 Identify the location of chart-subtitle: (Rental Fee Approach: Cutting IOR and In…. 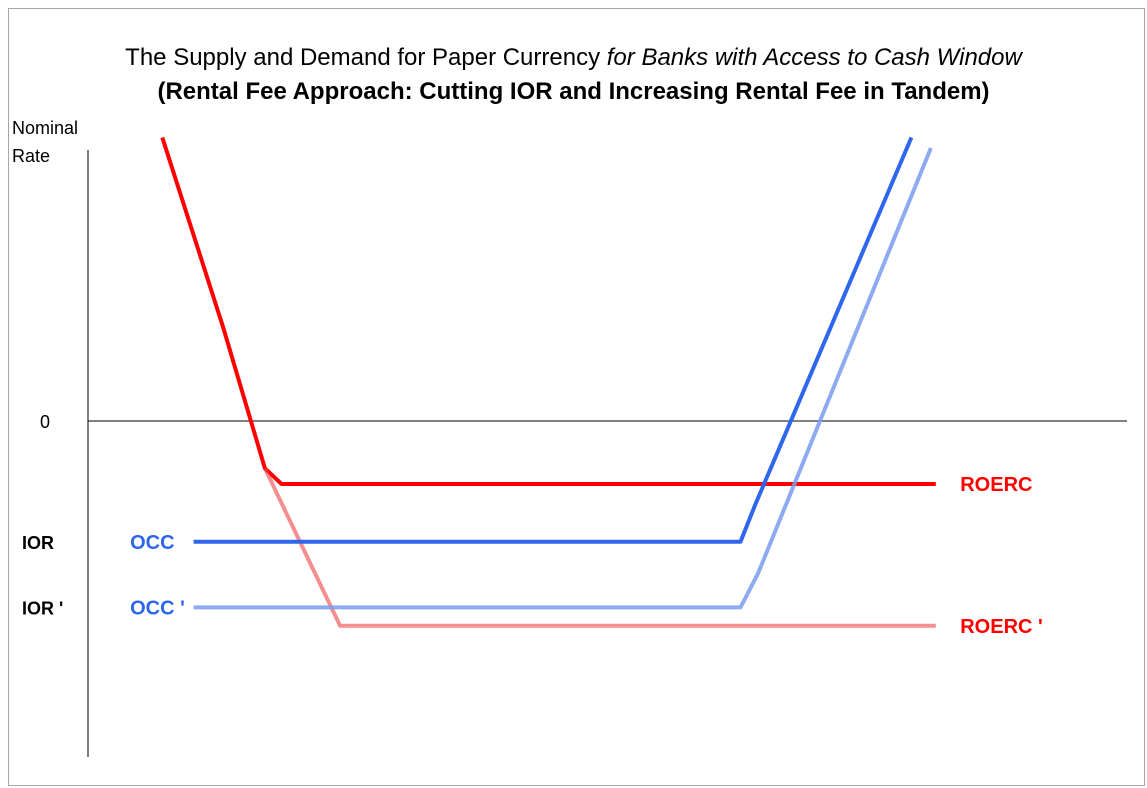
(573, 91).